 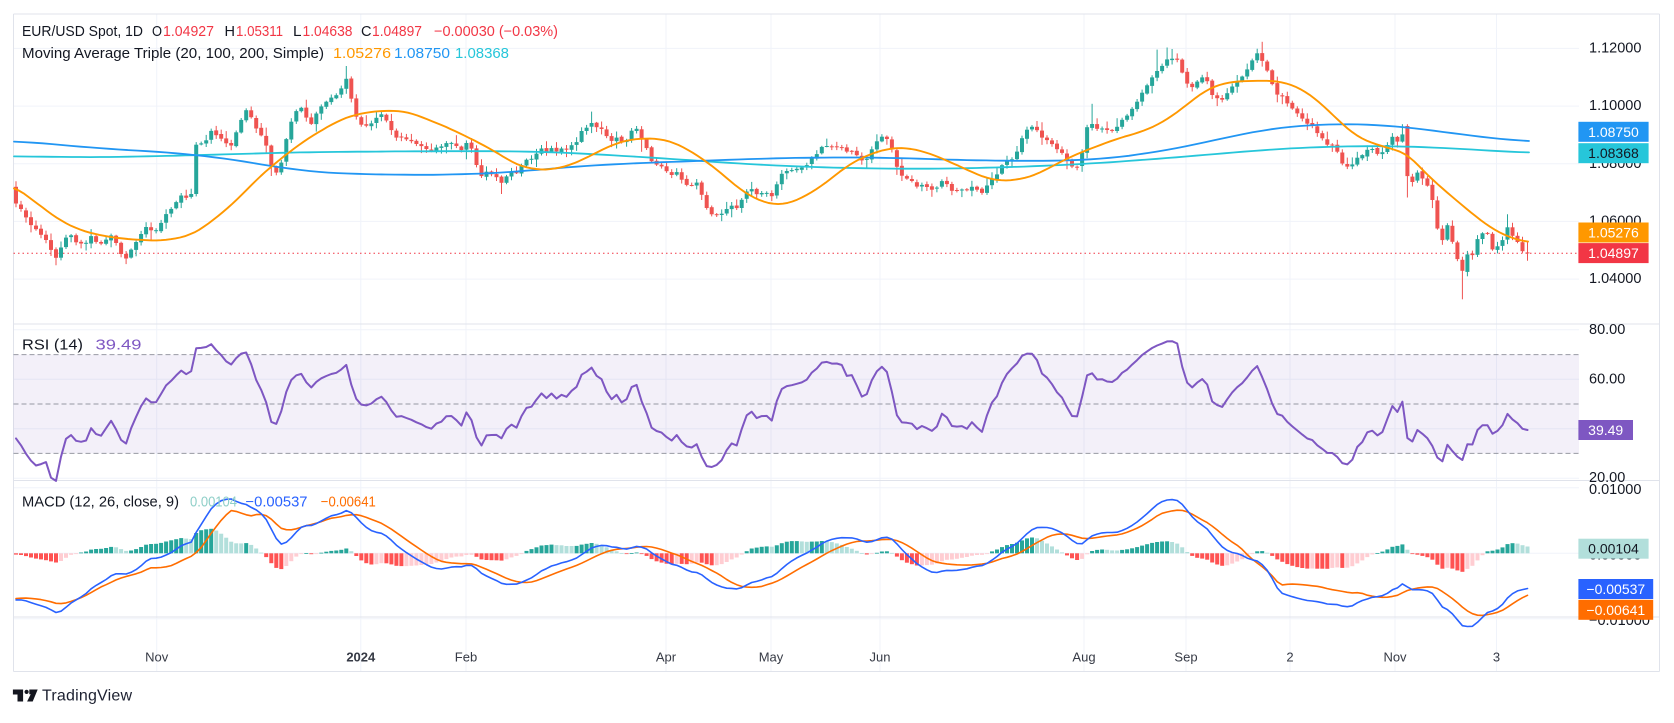 I want to click on svg-text: 60.00, so click(x=1607, y=379).